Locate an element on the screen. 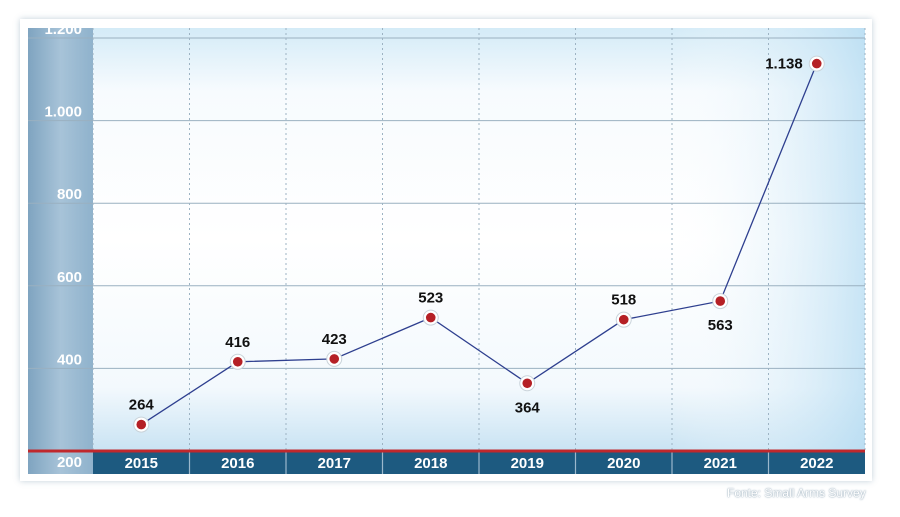 The width and height of the screenshot is (900, 517). x-tick-label: 2020 is located at coordinates (623, 463).